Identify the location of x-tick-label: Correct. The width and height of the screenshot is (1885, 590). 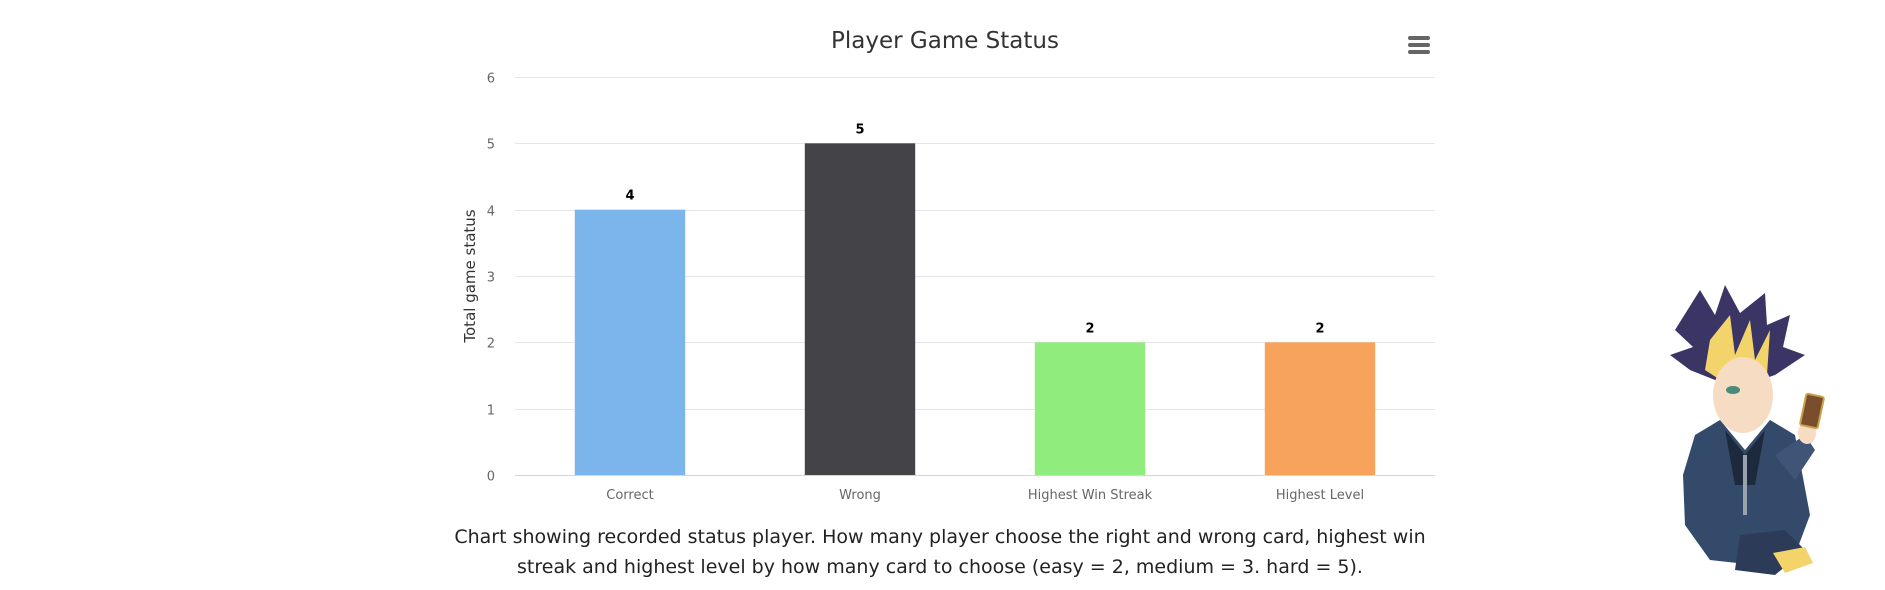
(629, 495).